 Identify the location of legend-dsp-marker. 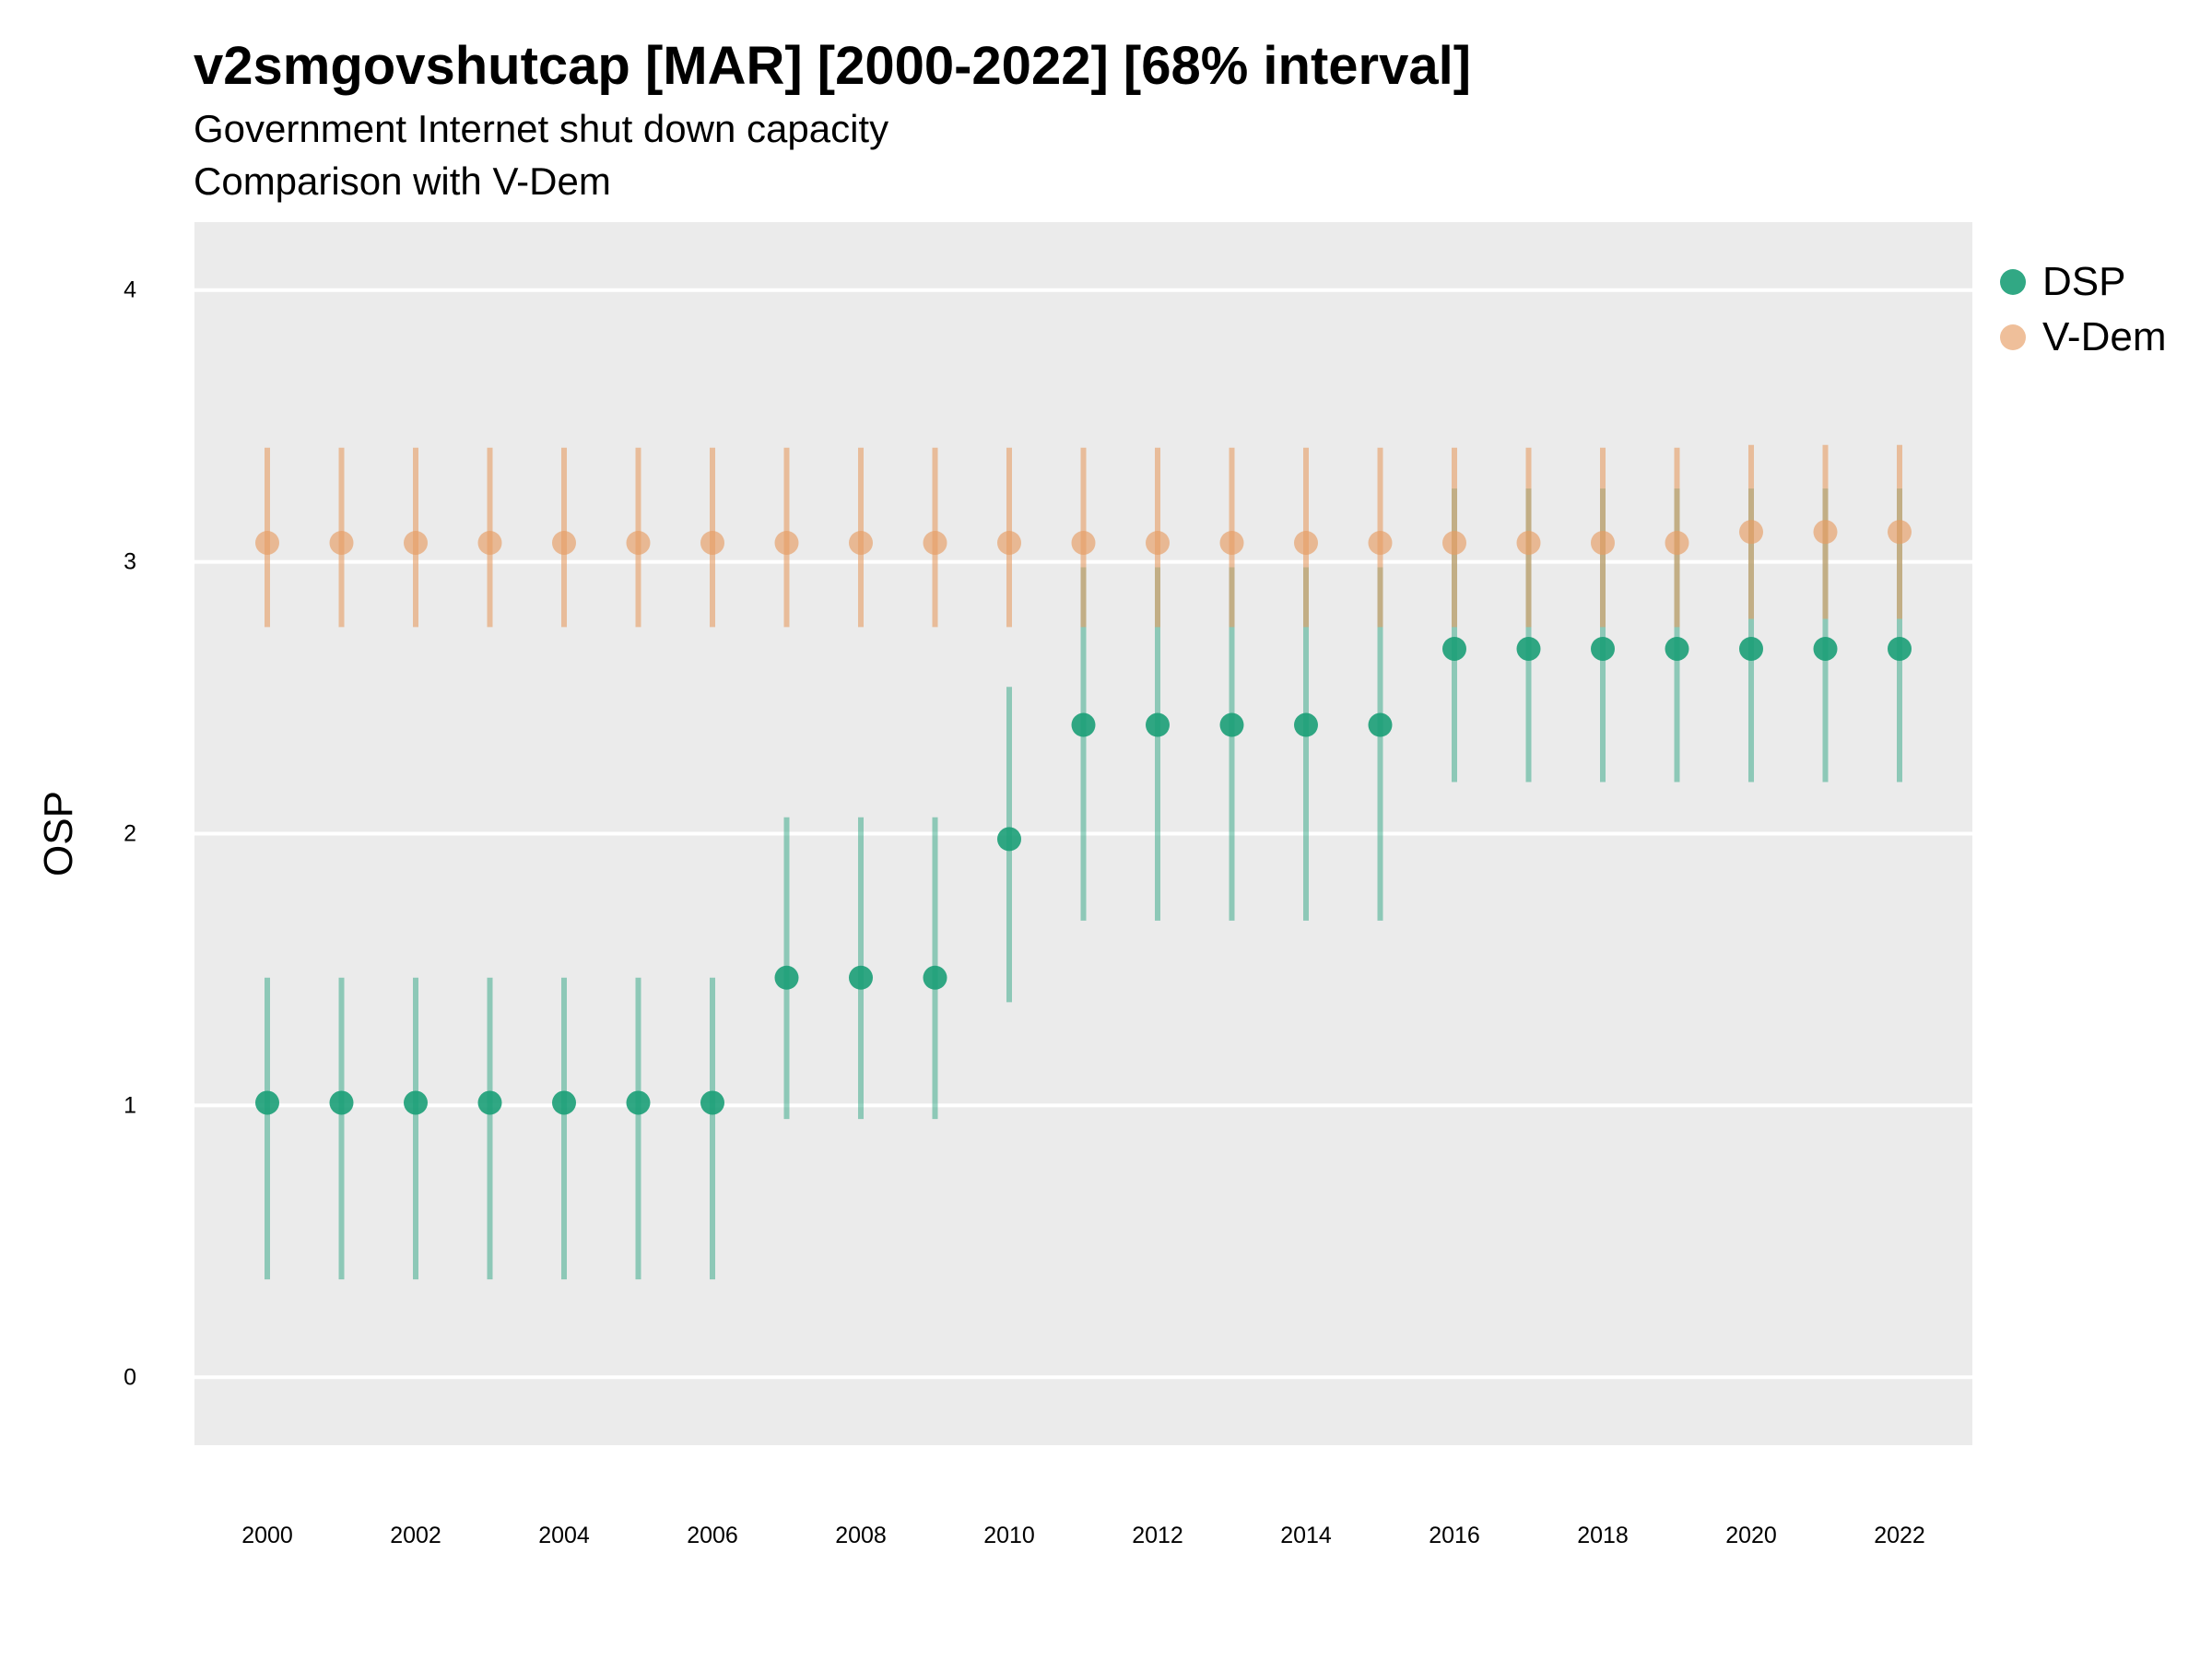
(2013, 282).